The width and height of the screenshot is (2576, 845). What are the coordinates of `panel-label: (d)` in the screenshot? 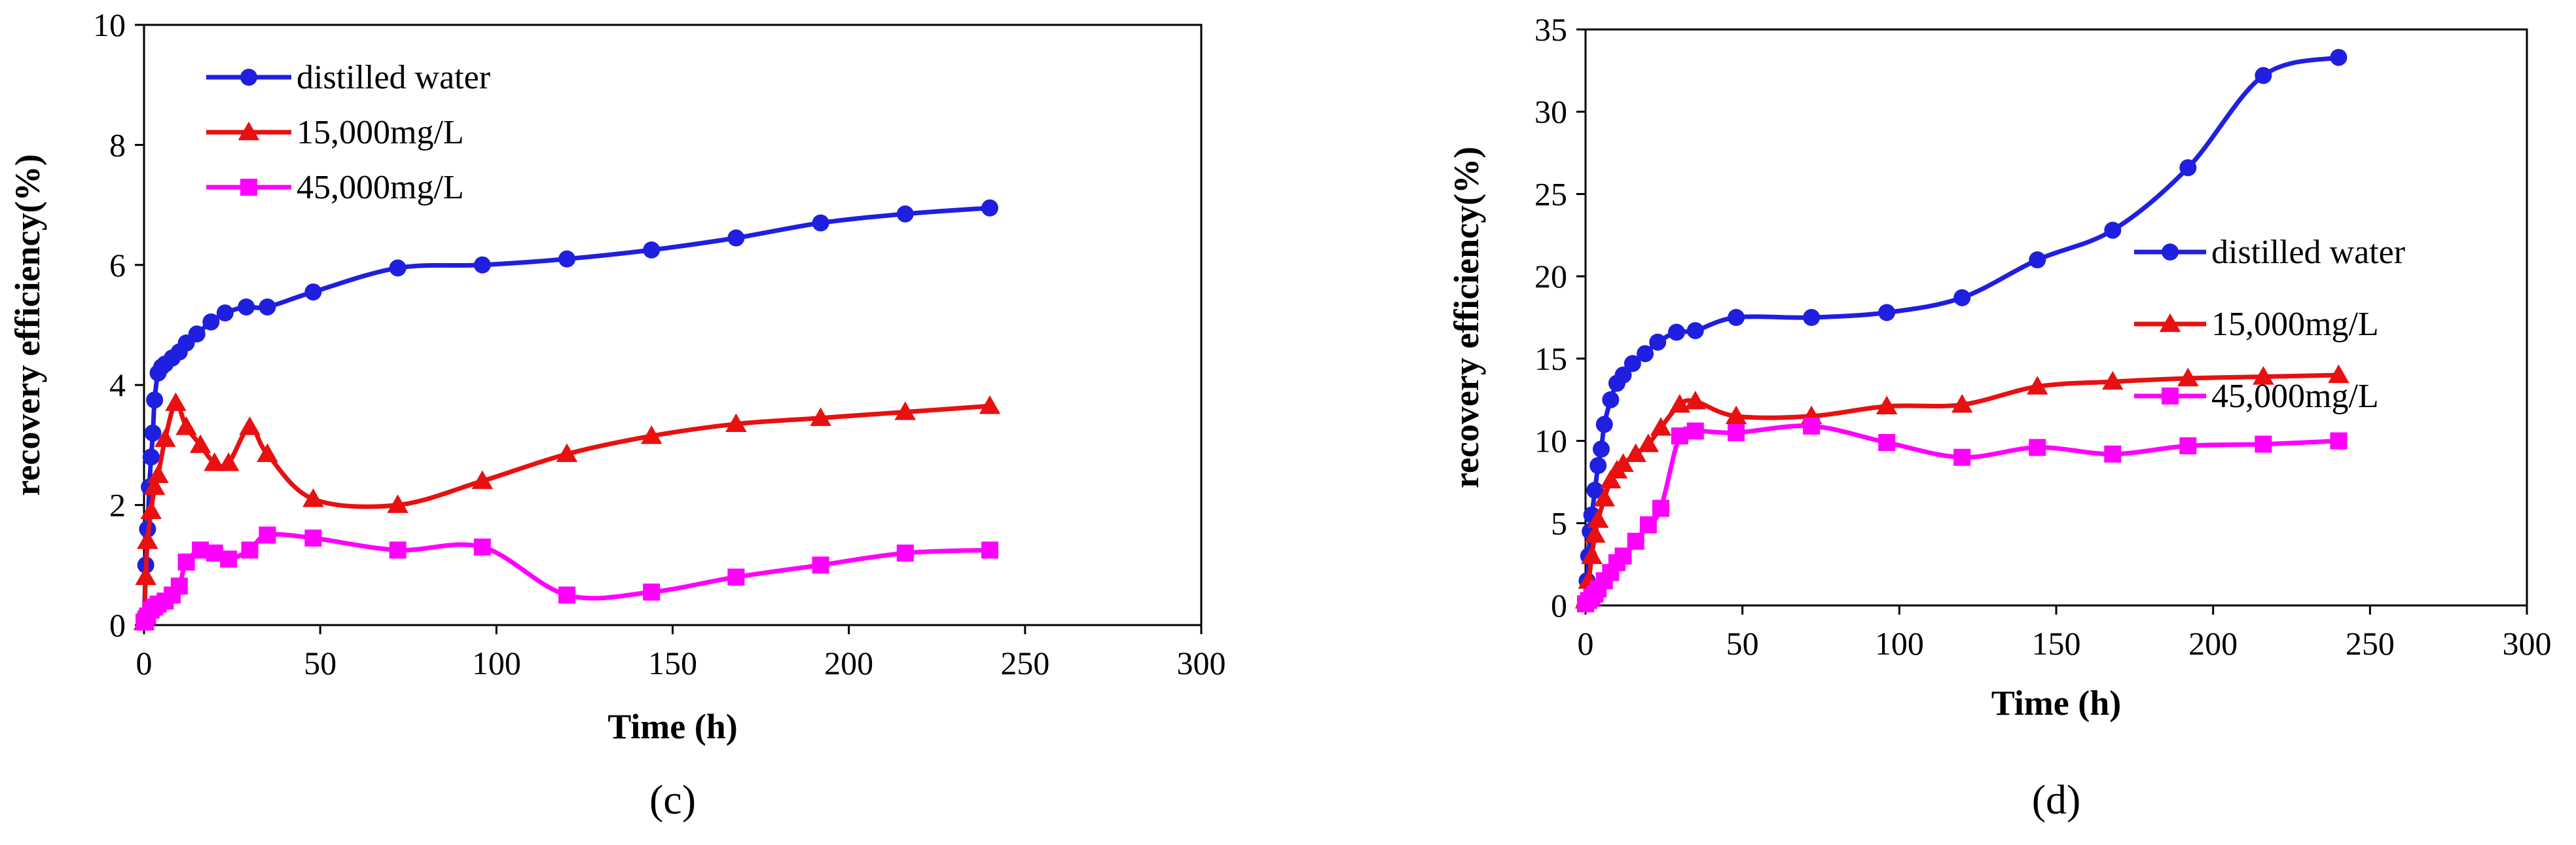 It's located at (2056, 799).